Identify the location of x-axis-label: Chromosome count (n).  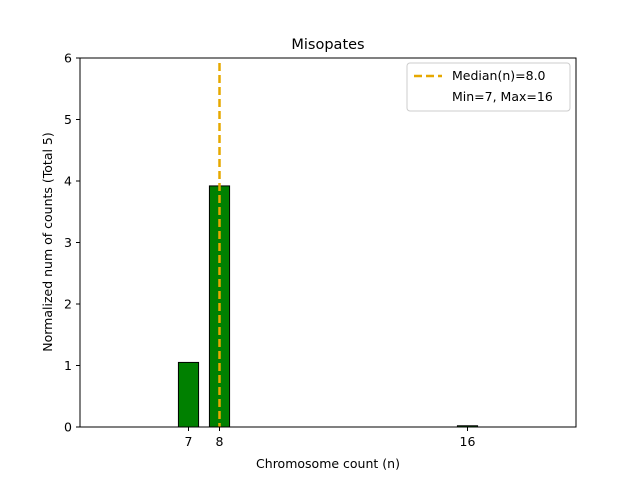
(328, 463).